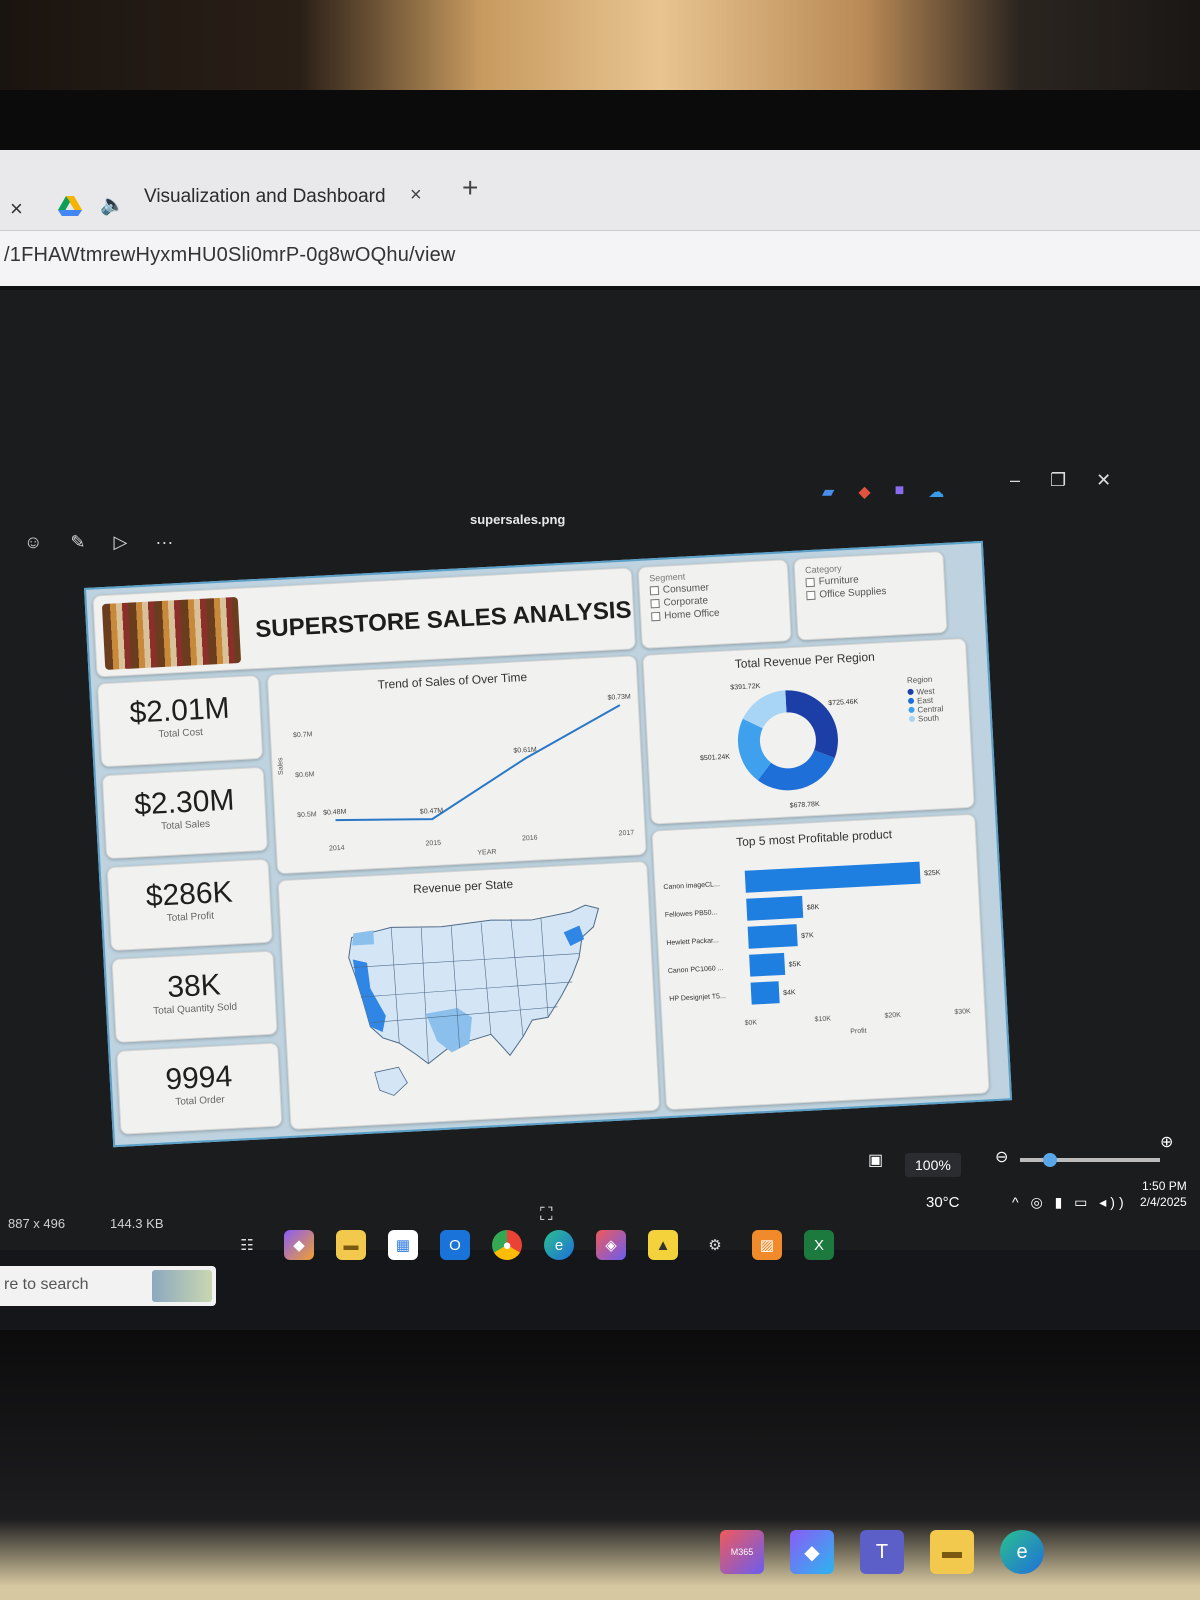  I want to click on x-tick-label: $30K, so click(962, 1012).